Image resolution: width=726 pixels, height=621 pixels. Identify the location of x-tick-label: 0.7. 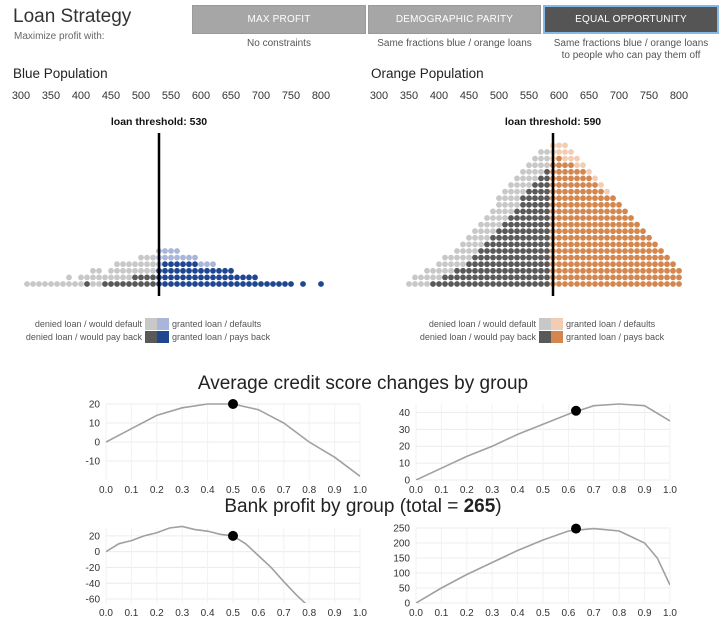
(594, 490).